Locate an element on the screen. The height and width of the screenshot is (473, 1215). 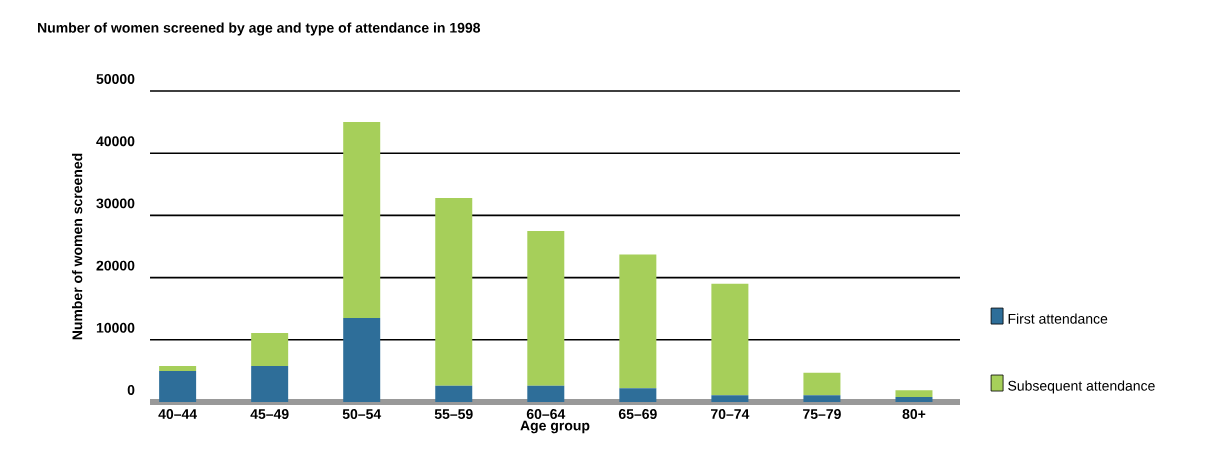
legend-label: Subsequent attendance is located at coordinates (1081, 387).